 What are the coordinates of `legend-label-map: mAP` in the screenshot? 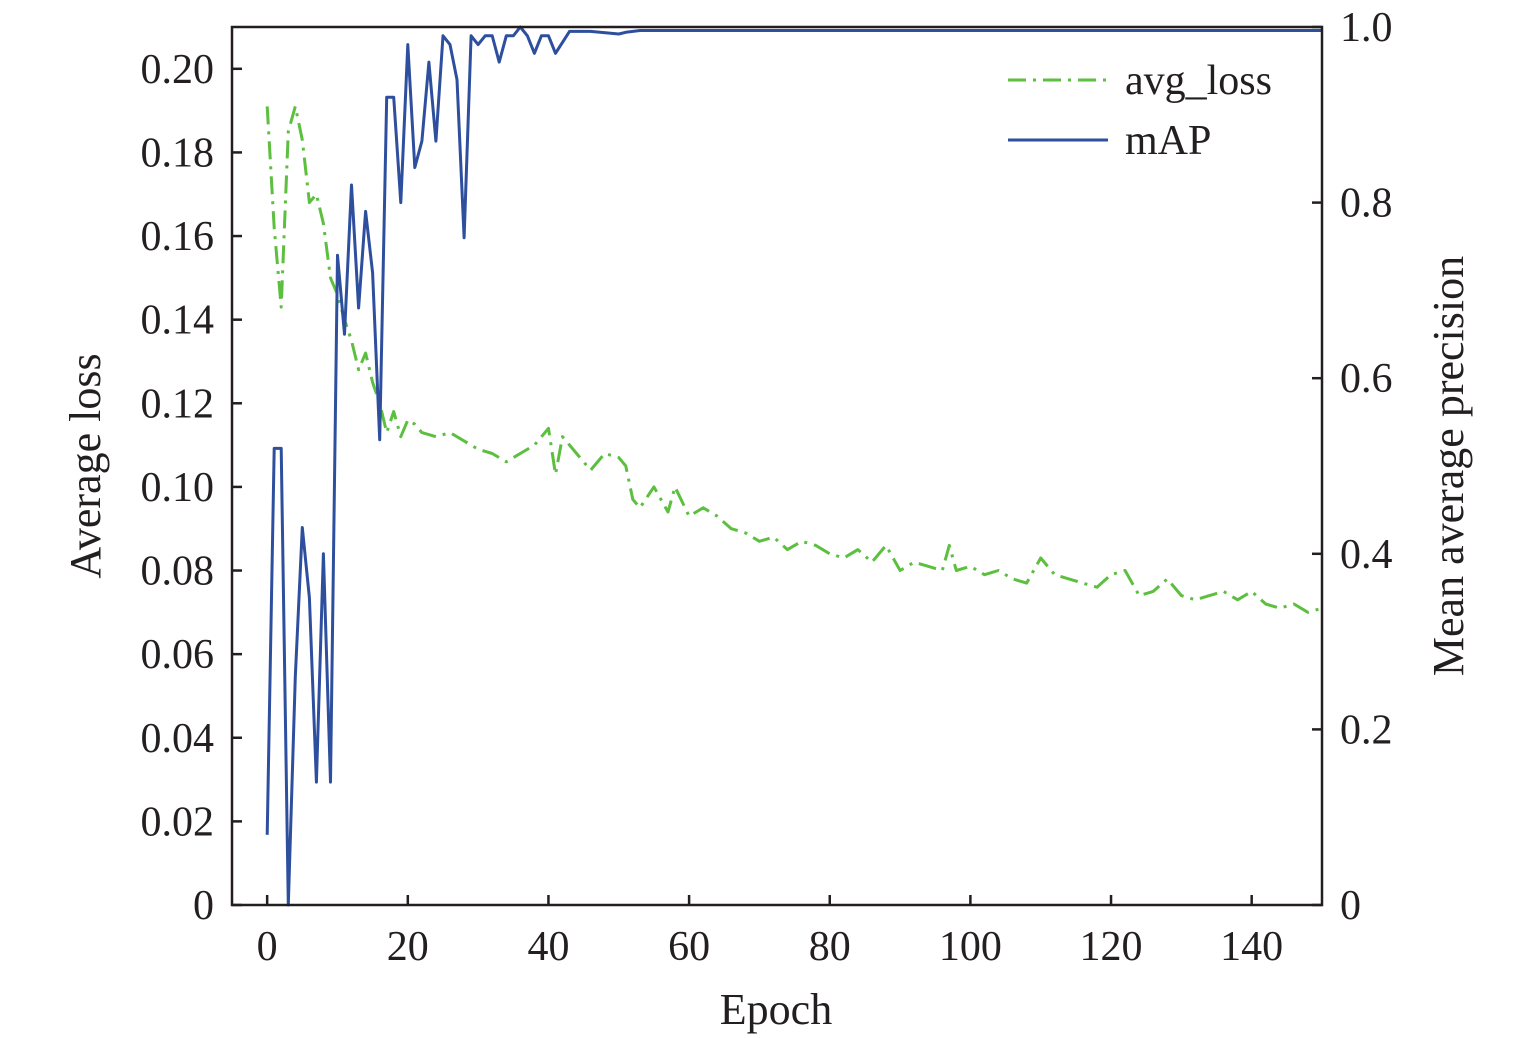 It's located at (1168, 141).